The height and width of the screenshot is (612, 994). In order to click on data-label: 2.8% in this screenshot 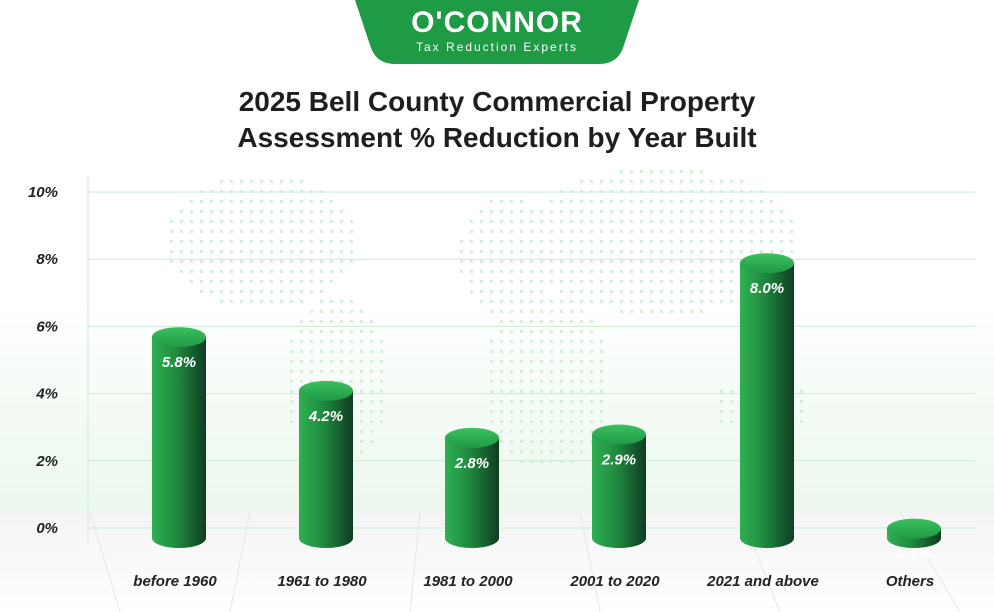, I will do `click(471, 463)`.